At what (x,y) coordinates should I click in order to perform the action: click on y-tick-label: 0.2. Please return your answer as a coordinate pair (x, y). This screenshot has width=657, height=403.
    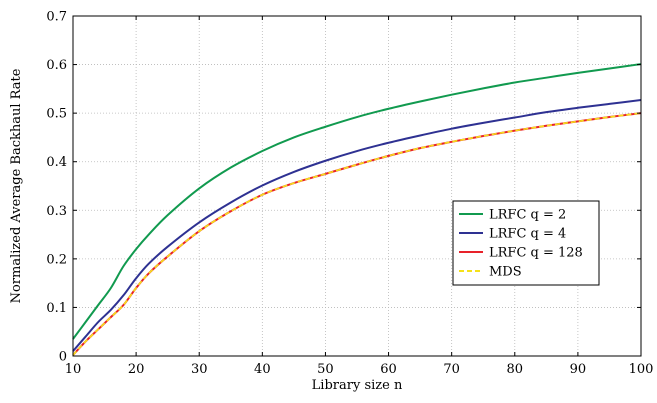
    Looking at the image, I should click on (56, 259).